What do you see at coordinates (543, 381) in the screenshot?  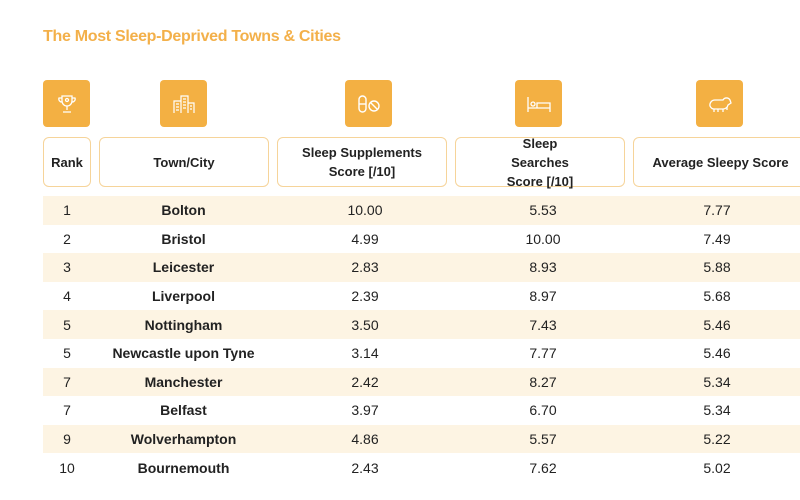 I see `cell-sleep-searches-score: 8.27` at bounding box center [543, 381].